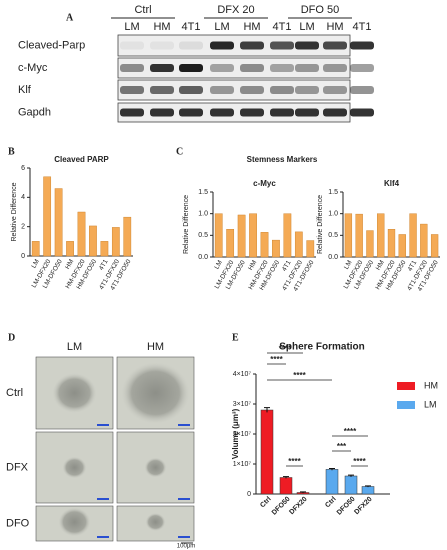  What do you see at coordinates (392, 183) in the screenshot?
I see `chart-title: Klf4` at bounding box center [392, 183].